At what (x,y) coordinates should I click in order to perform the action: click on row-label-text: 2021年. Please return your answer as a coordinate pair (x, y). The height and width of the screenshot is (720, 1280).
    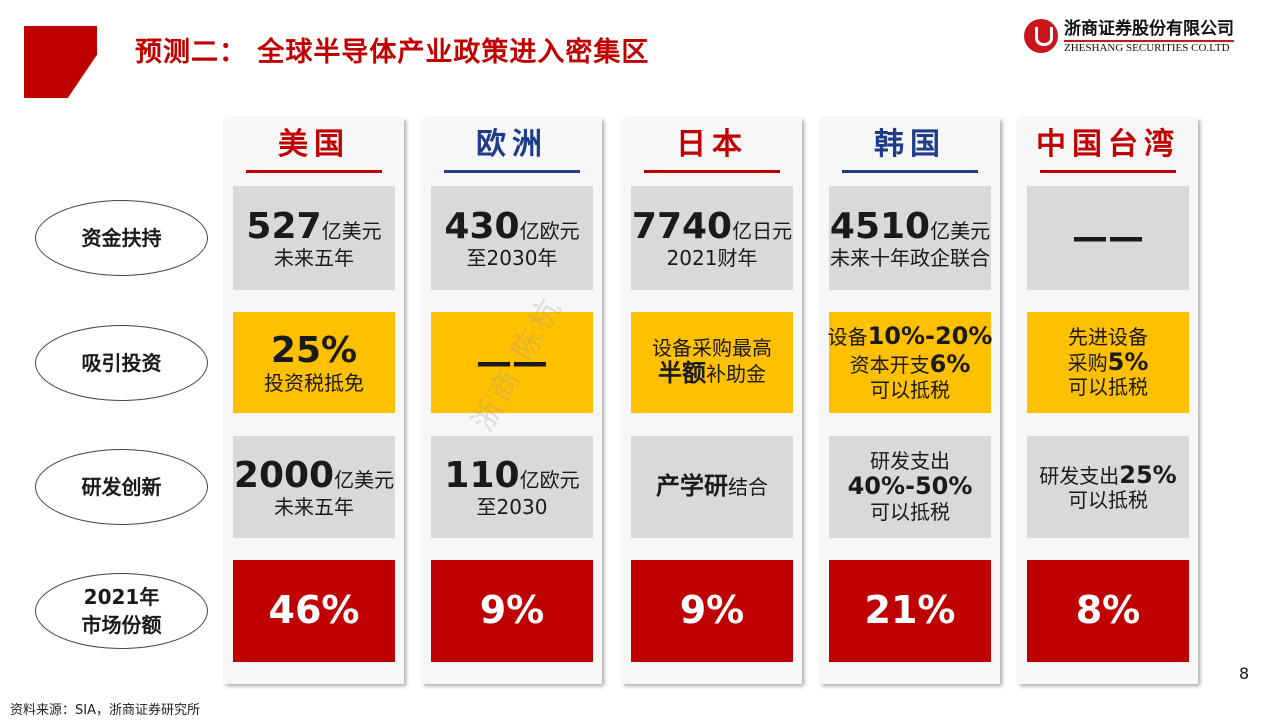
    Looking at the image, I should click on (121, 597).